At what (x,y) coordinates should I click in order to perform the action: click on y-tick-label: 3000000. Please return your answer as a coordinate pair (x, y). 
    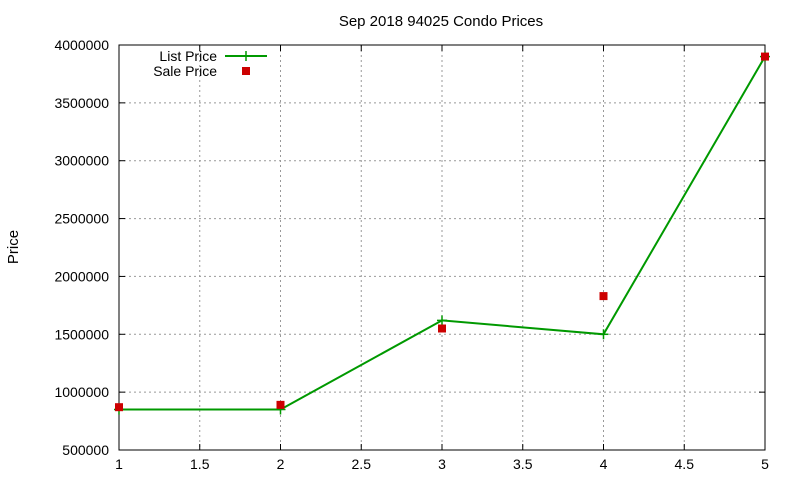
    Looking at the image, I should click on (81, 161).